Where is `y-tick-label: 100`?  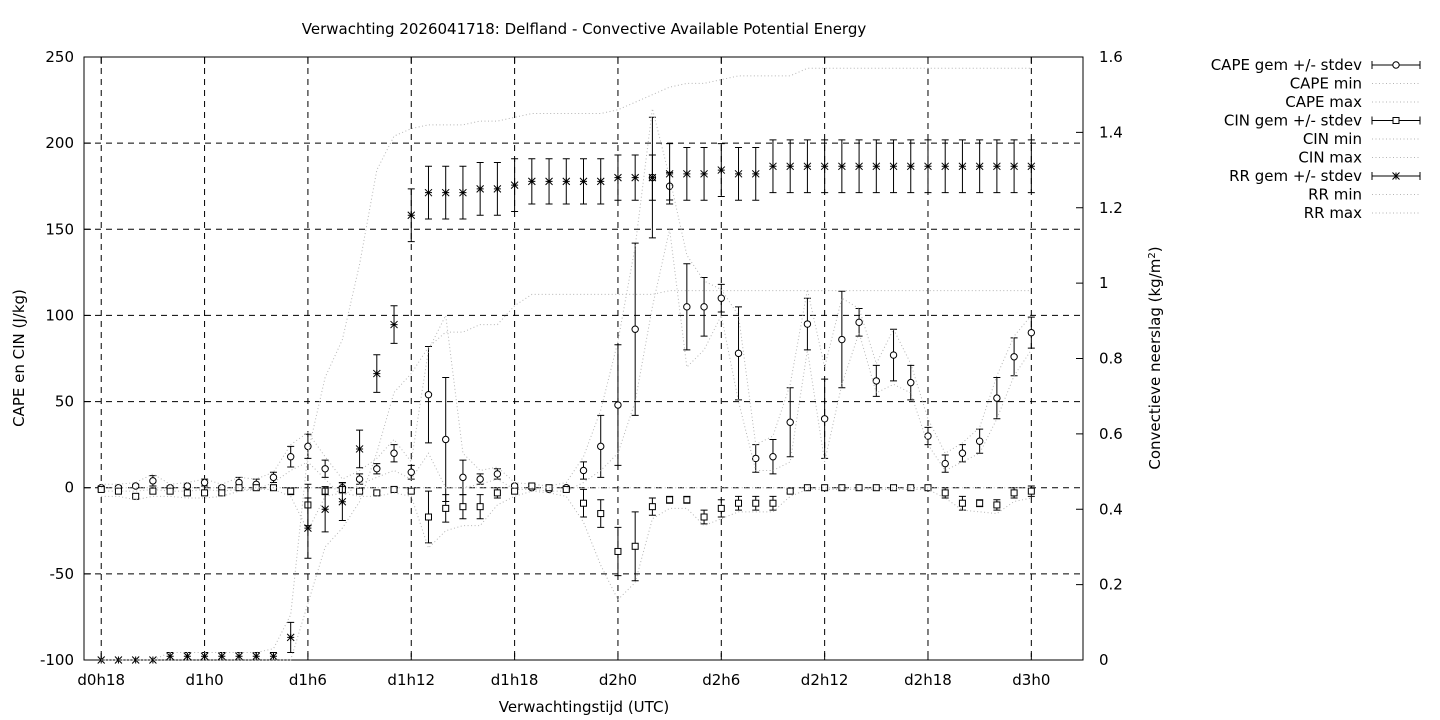
y-tick-label: 100 is located at coordinates (59, 315).